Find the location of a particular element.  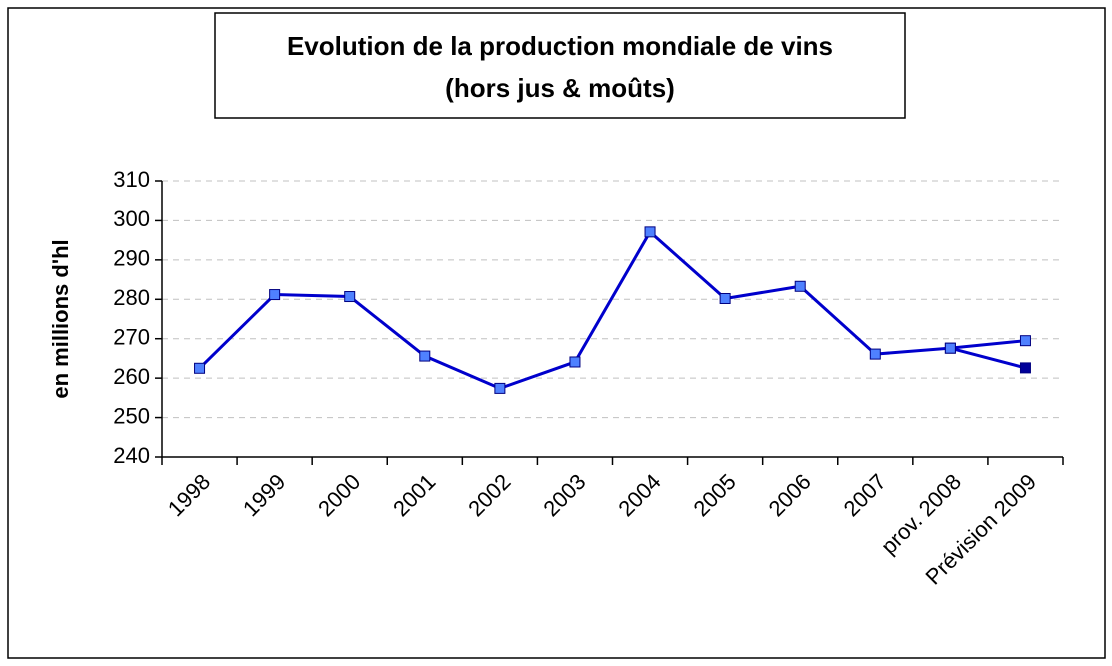

y-tick-label: 290 is located at coordinates (131, 258).